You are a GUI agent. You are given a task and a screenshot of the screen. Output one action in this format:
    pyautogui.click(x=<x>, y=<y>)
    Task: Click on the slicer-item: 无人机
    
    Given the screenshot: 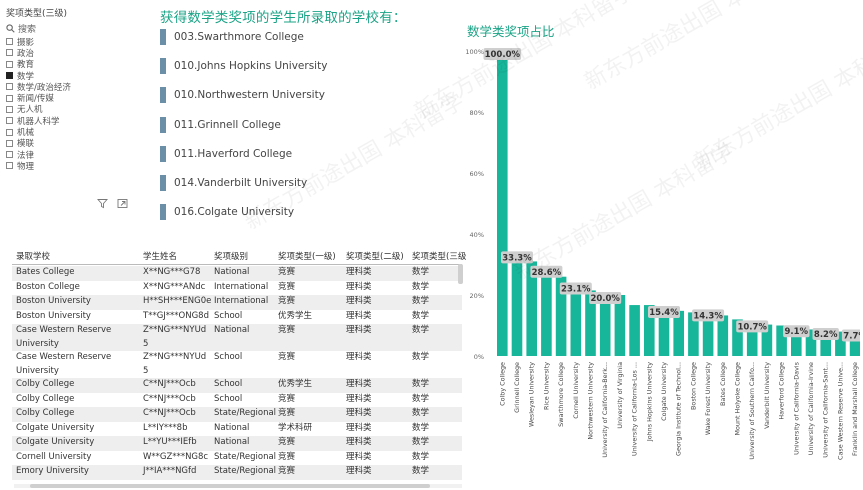 What is the action you would take?
    pyautogui.click(x=71, y=109)
    